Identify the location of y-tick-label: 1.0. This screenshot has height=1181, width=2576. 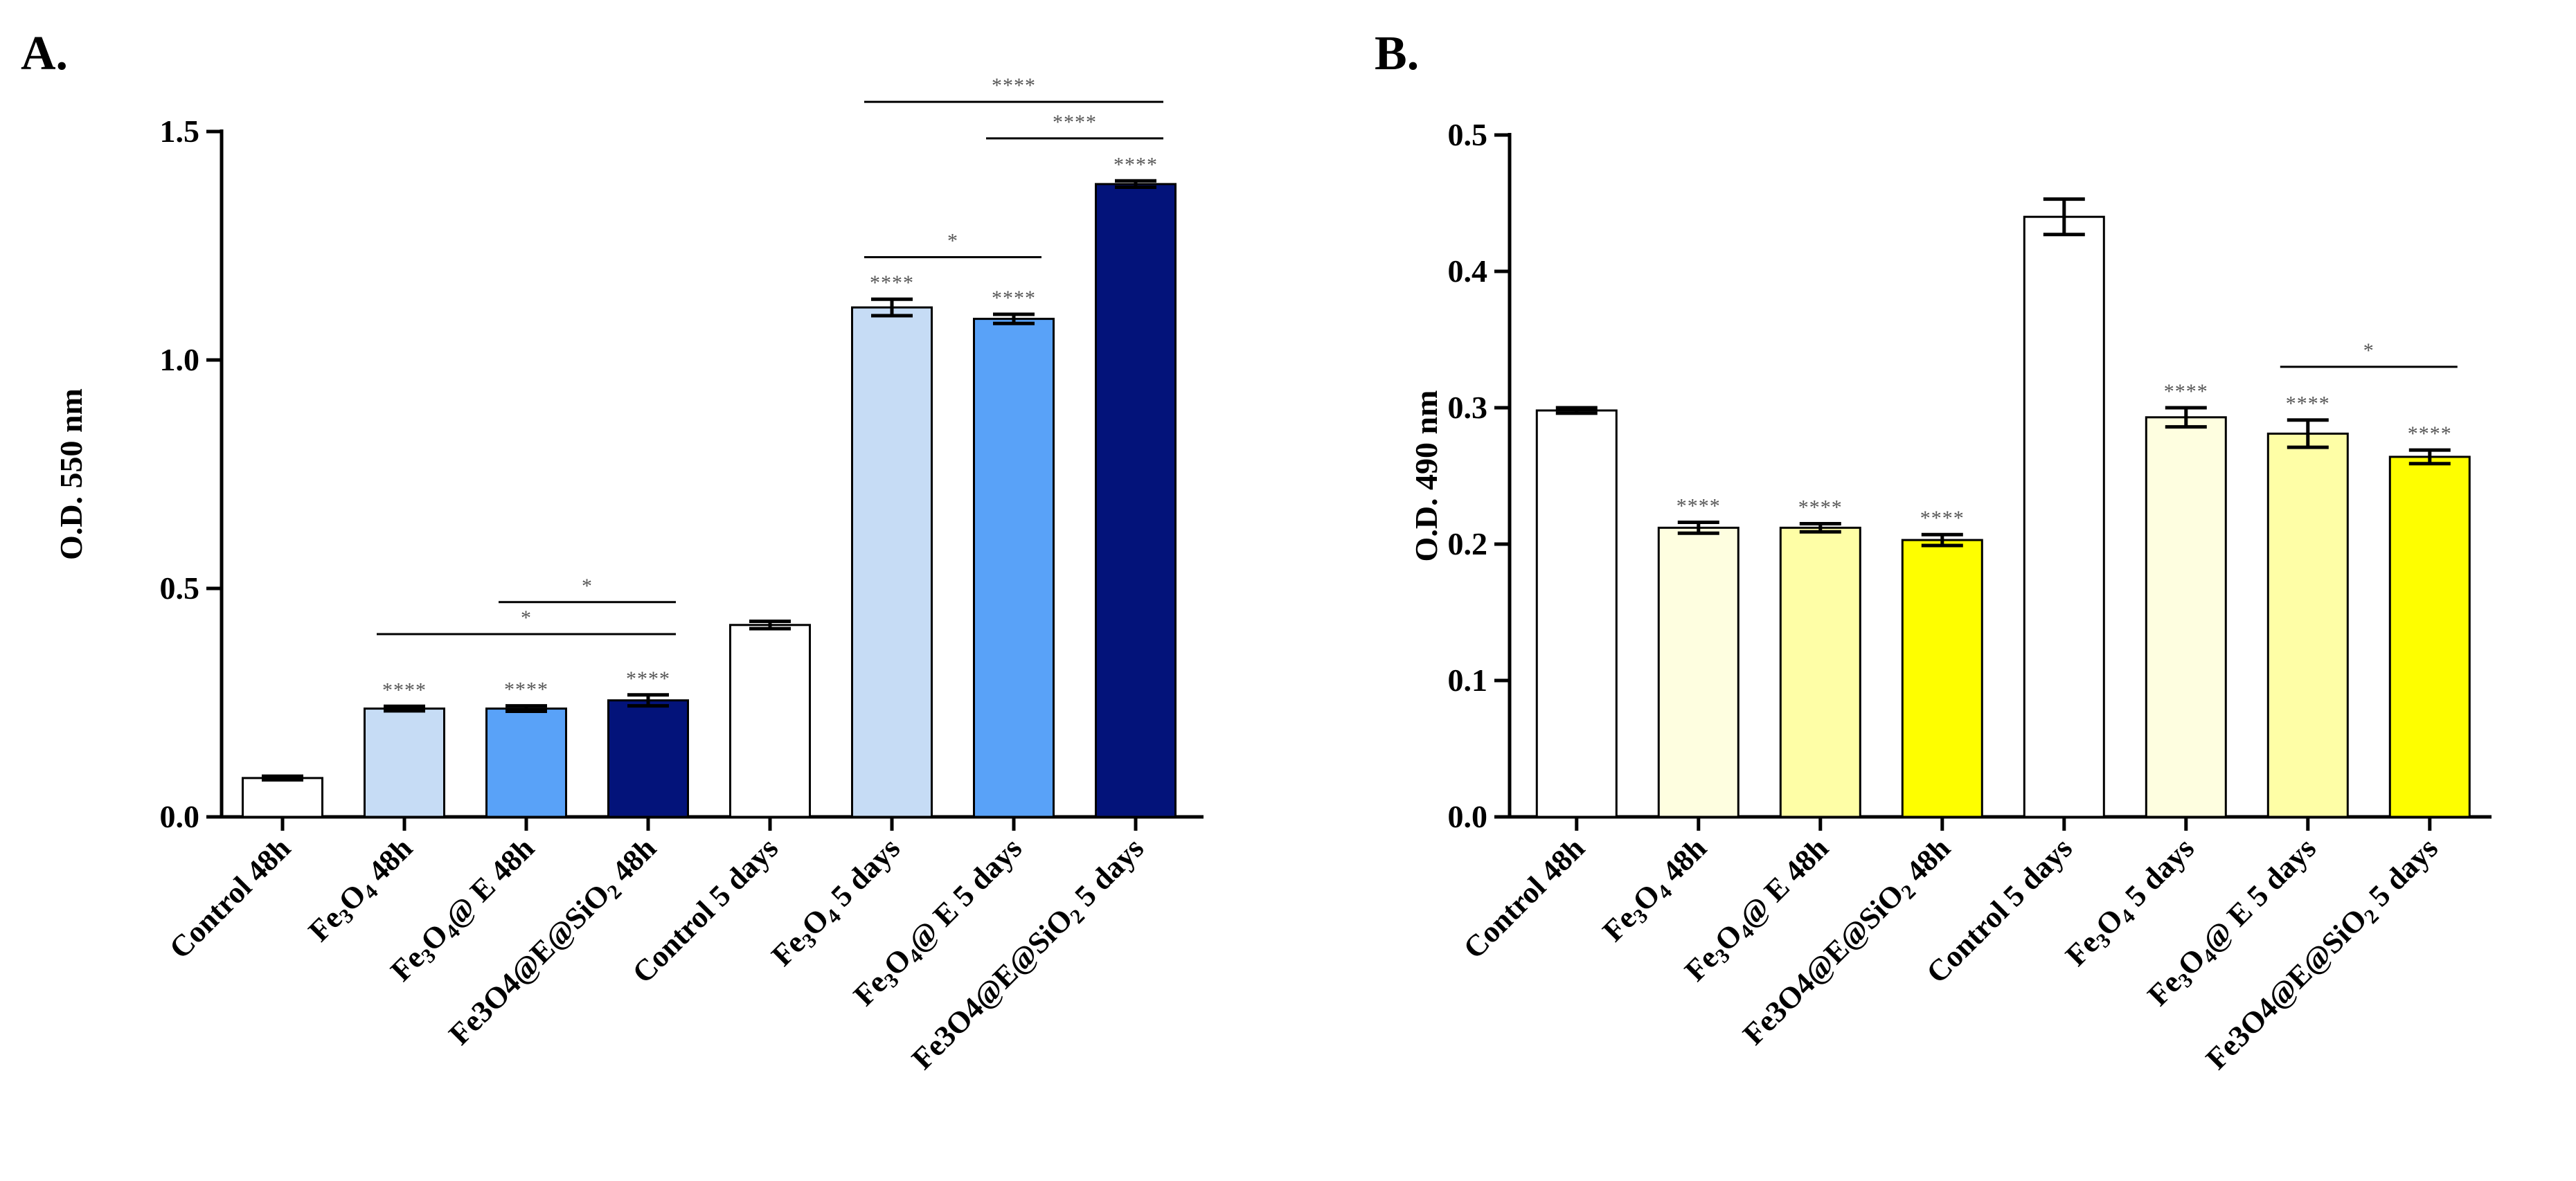
(180, 360).